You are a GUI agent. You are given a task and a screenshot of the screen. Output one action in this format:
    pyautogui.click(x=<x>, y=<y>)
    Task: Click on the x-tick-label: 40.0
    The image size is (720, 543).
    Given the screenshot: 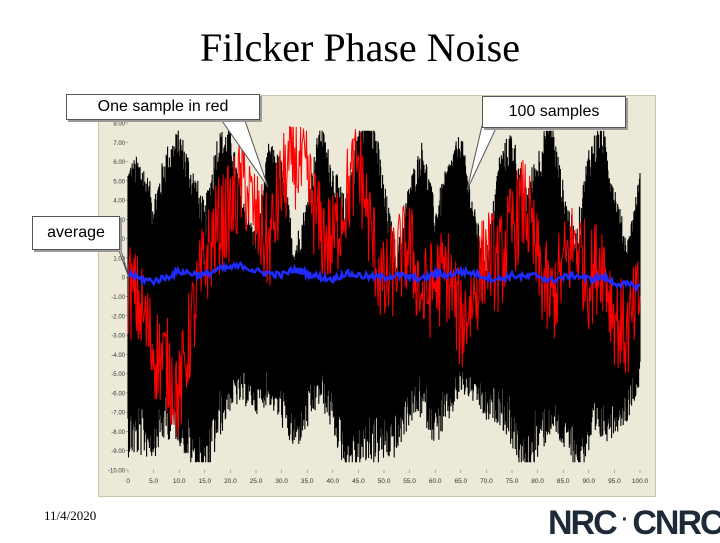 What is the action you would take?
    pyautogui.click(x=332, y=481)
    